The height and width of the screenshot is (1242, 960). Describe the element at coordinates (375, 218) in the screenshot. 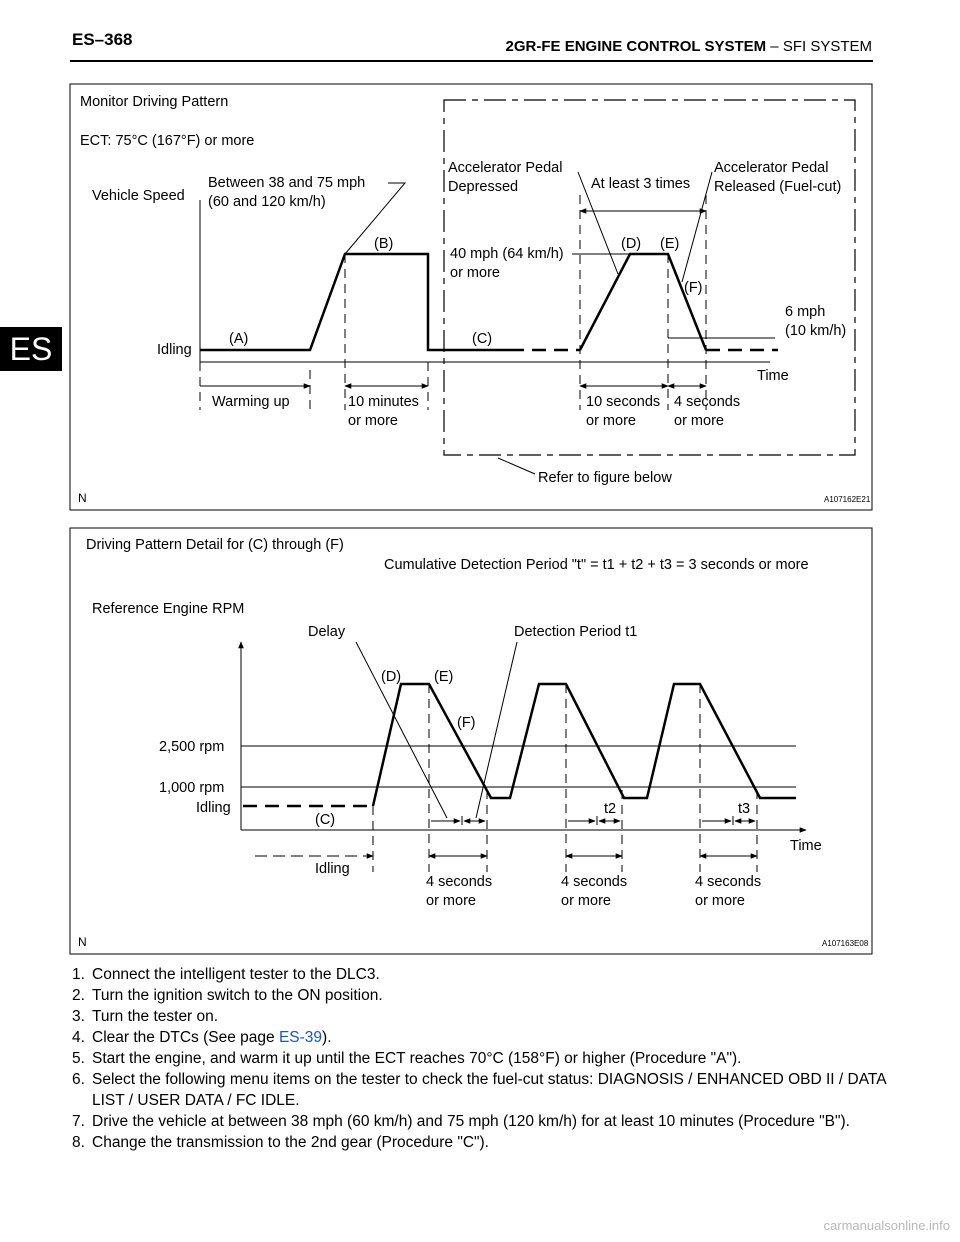

I see `speed-range-leader` at that location.